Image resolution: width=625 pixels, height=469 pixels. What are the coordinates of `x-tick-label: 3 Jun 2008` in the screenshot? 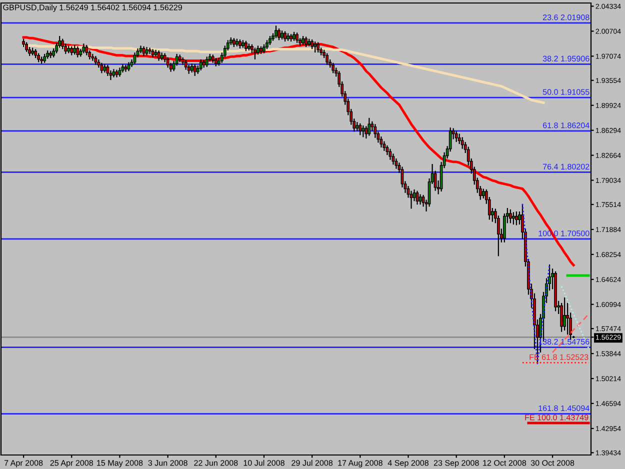 It's located at (168, 463).